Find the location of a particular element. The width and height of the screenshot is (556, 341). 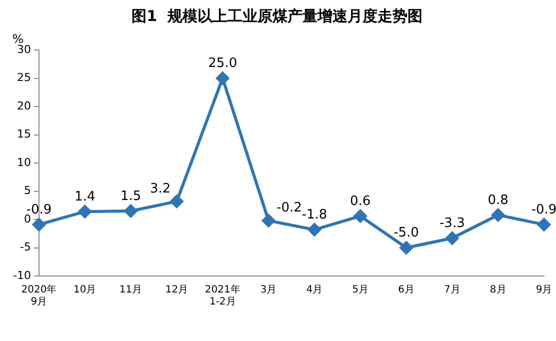

x-tick-label: 7月 is located at coordinates (452, 290).